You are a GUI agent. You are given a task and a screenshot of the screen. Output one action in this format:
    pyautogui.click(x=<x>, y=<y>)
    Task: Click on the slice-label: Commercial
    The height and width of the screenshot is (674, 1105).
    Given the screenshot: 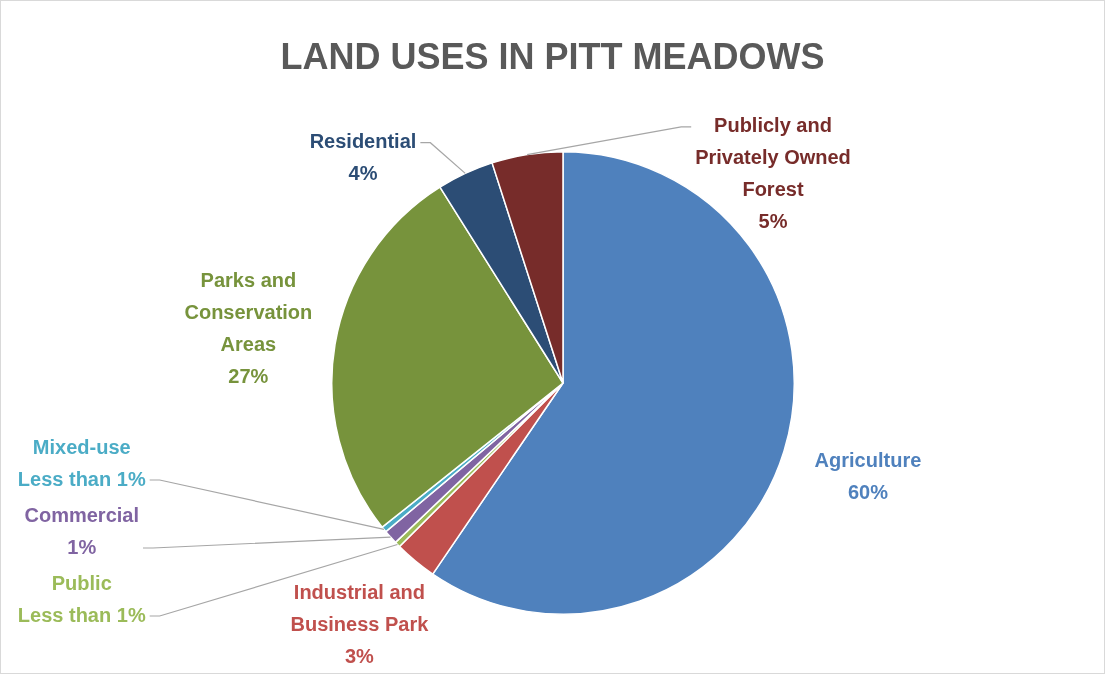 What is the action you would take?
    pyautogui.click(x=81, y=514)
    